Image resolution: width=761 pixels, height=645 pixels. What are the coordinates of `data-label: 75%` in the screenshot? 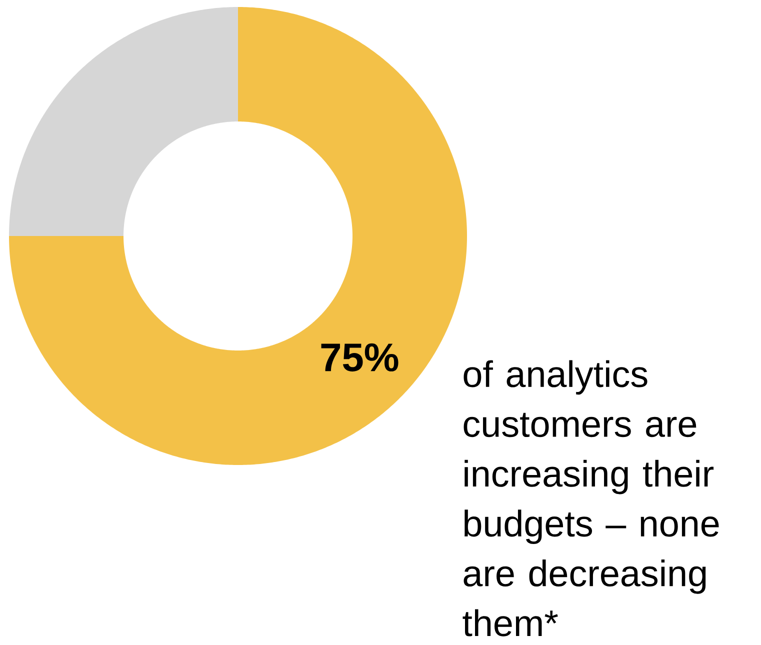 It's located at (359, 357).